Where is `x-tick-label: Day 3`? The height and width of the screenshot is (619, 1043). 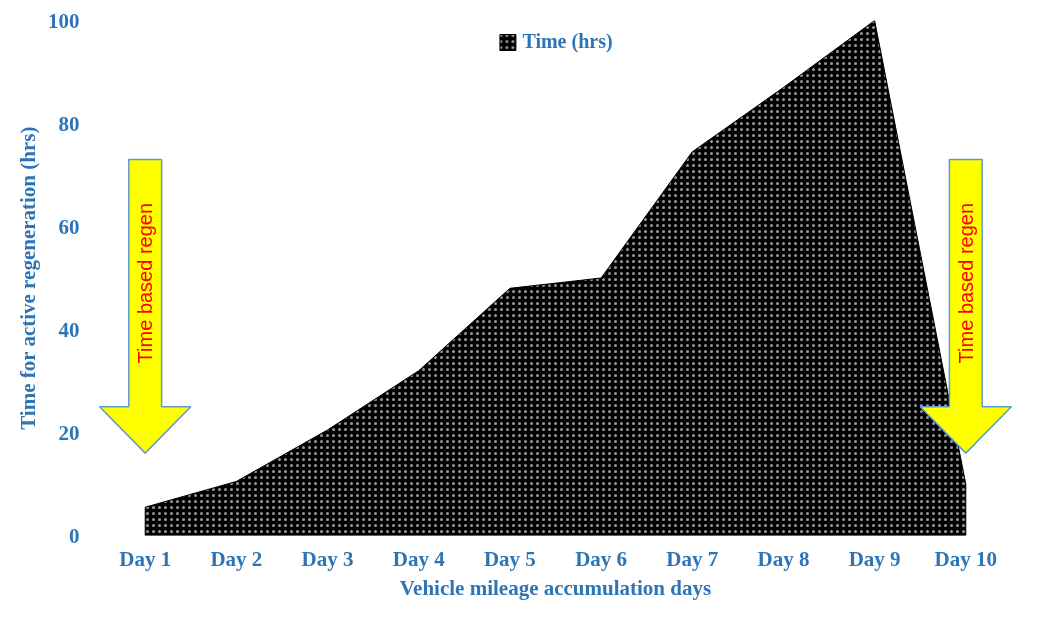
x-tick-label: Day 3 is located at coordinates (327, 558).